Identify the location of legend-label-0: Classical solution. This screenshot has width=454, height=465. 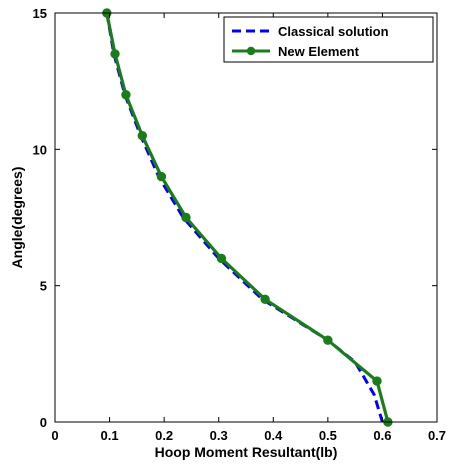
(333, 31).